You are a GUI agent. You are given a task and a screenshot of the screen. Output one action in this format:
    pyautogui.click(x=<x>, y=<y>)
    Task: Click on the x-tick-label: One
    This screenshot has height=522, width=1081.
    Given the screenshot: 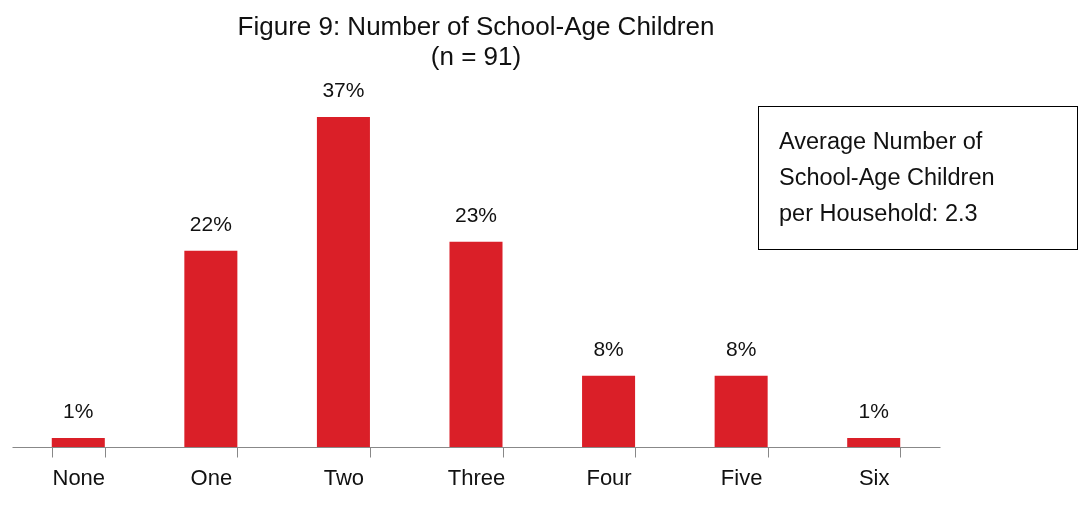 What is the action you would take?
    pyautogui.click(x=211, y=477)
    